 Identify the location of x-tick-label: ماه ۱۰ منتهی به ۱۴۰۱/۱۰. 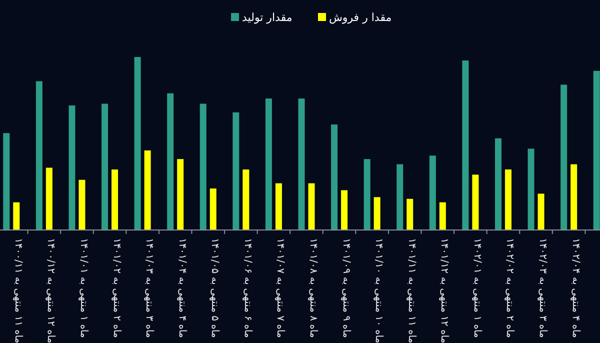
(378, 290).